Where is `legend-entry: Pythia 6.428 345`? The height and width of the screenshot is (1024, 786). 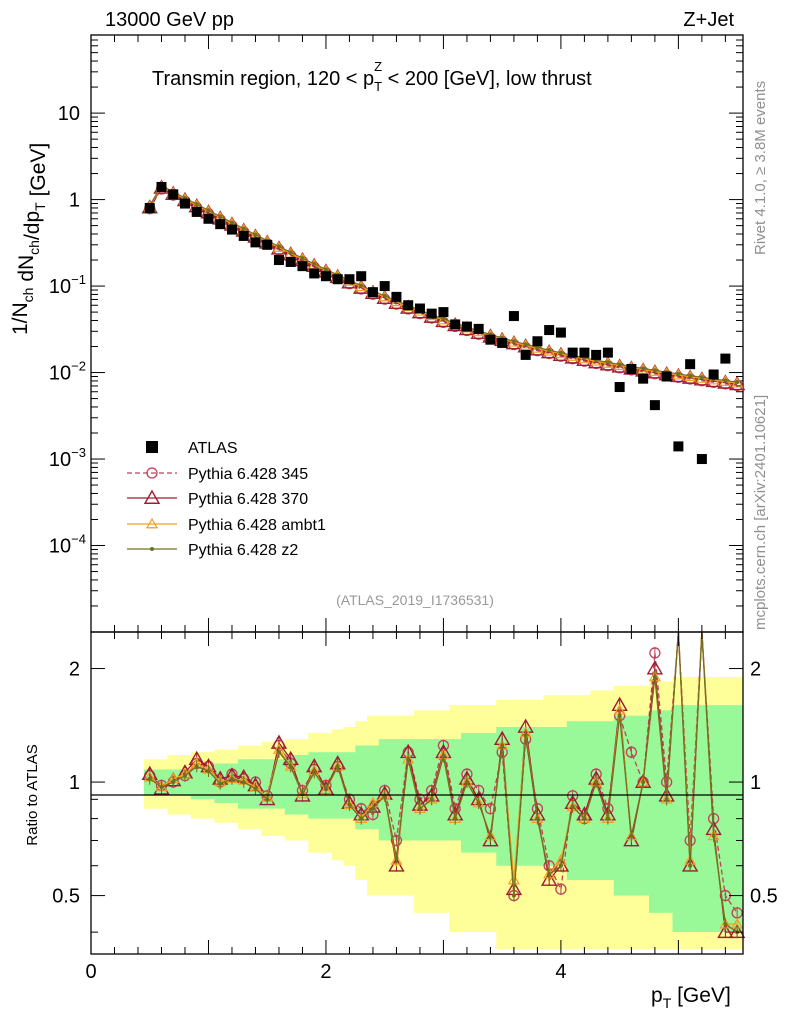
legend-entry: Pythia 6.428 345 is located at coordinates (217, 474).